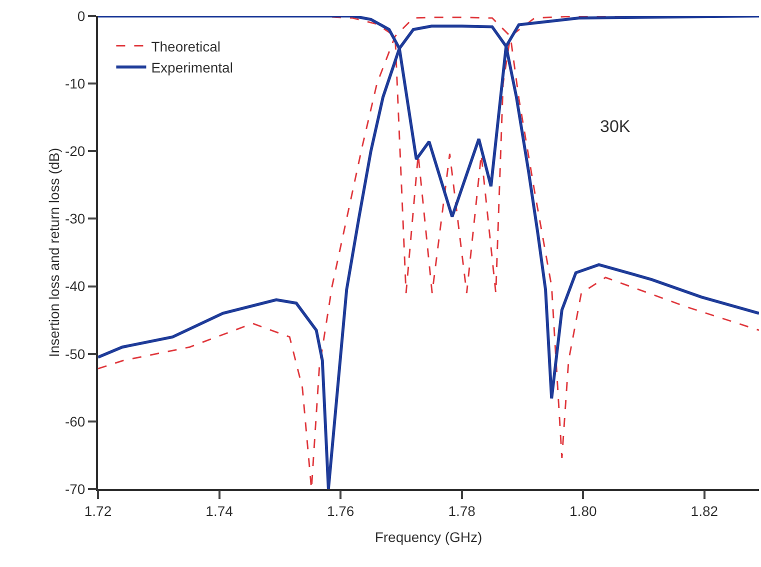  I want to click on y-tick-label: -40, so click(75, 286).